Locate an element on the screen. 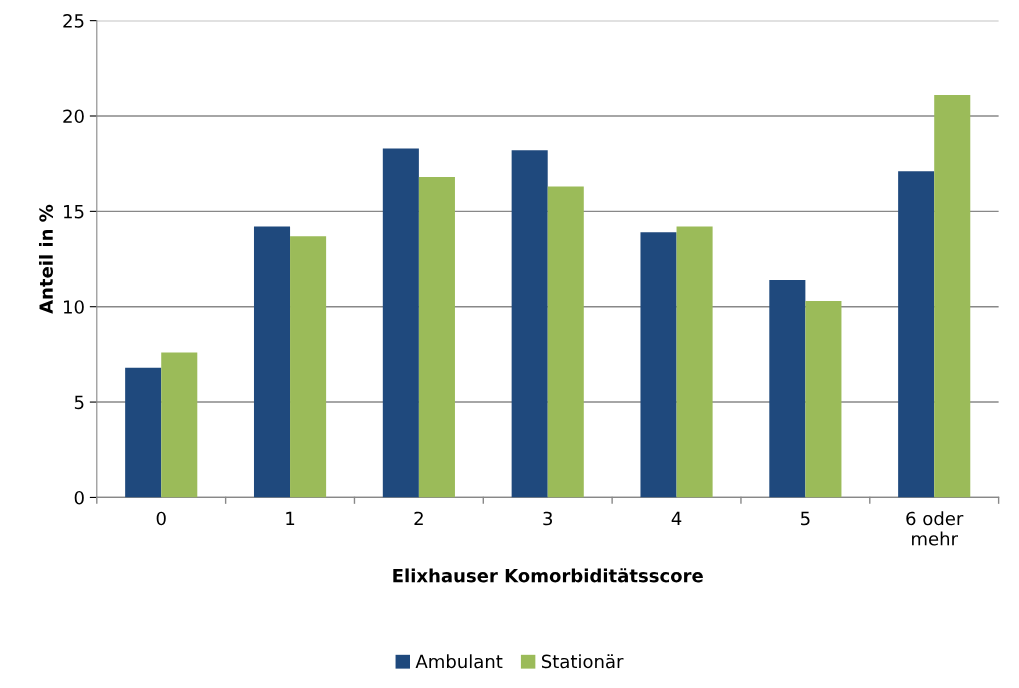 Image resolution: width=1019 pixels, height=688 pixels. x-tick-label: 2 is located at coordinates (418, 518).